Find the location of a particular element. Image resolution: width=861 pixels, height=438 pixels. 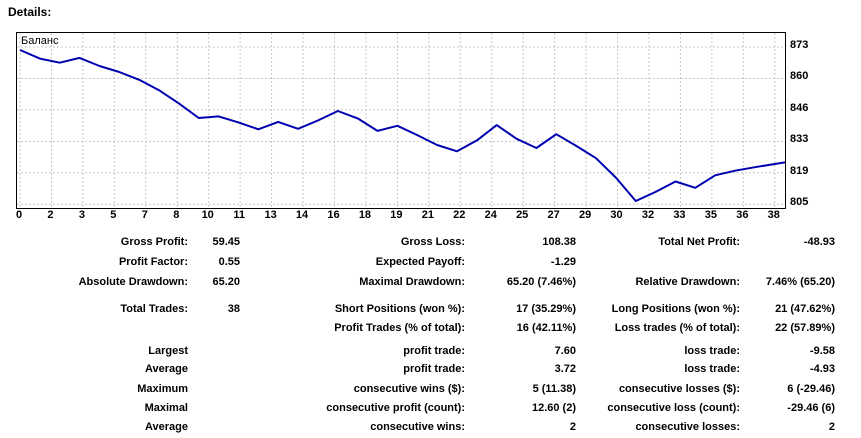

stat-value: 65.20 (7.46%) is located at coordinates (541, 282).